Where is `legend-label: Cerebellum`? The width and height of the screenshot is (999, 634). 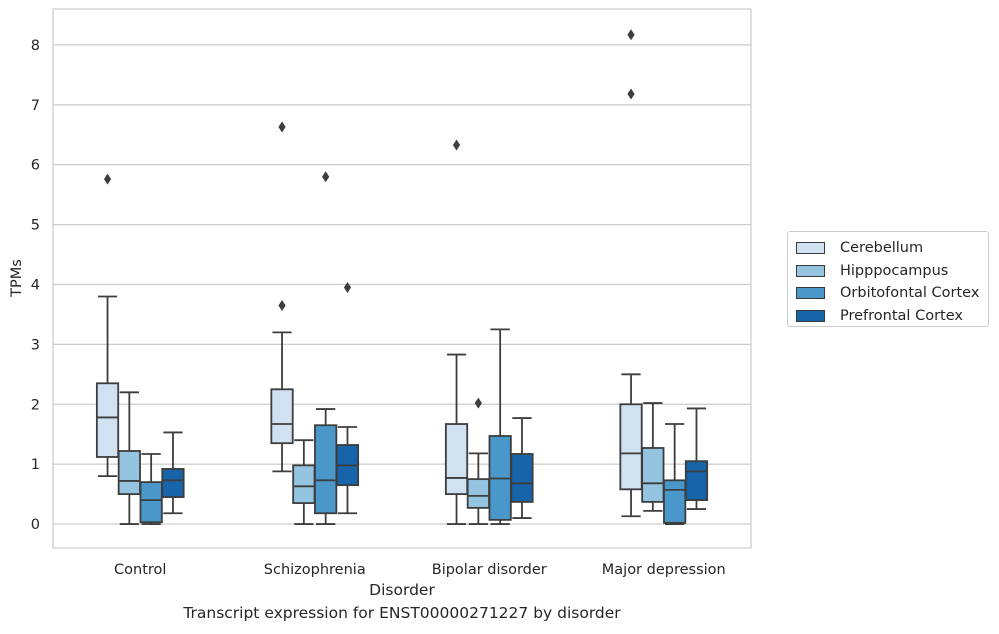
legend-label: Cerebellum is located at coordinates (882, 248).